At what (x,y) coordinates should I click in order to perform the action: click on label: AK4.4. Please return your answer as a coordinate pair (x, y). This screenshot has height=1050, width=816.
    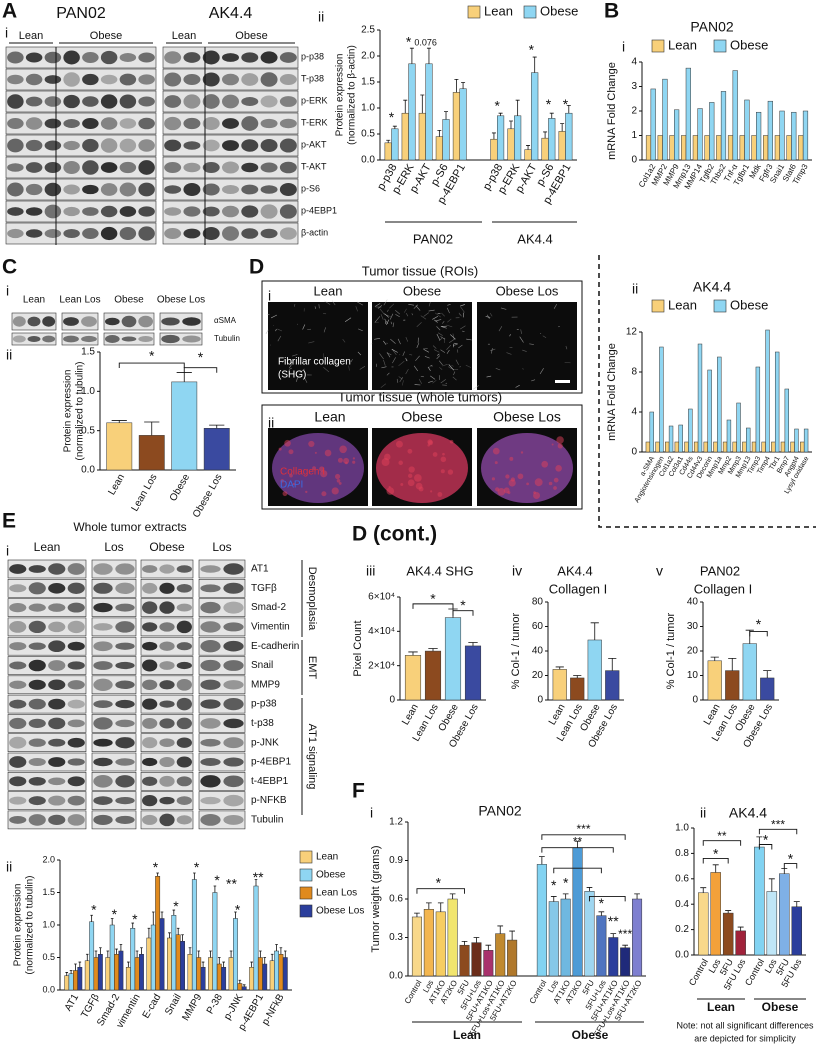
    Looking at the image, I should click on (534, 238).